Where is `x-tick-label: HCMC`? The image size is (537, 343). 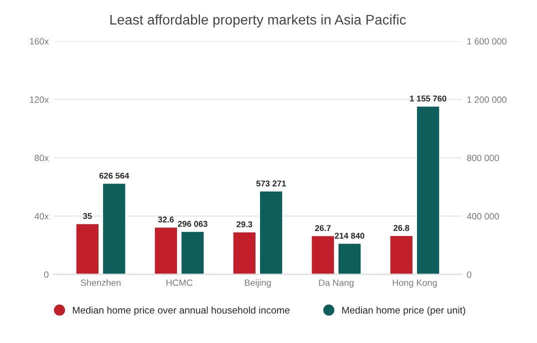 x-tick-label: HCMC is located at coordinates (179, 283).